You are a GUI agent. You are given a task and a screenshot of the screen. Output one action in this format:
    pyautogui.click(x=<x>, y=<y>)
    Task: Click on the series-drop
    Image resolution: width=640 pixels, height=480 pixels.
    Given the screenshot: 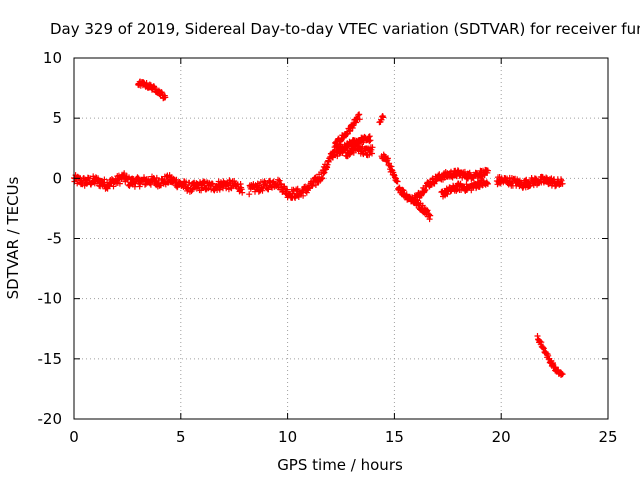 What is the action you would take?
    pyautogui.click(x=406, y=187)
    